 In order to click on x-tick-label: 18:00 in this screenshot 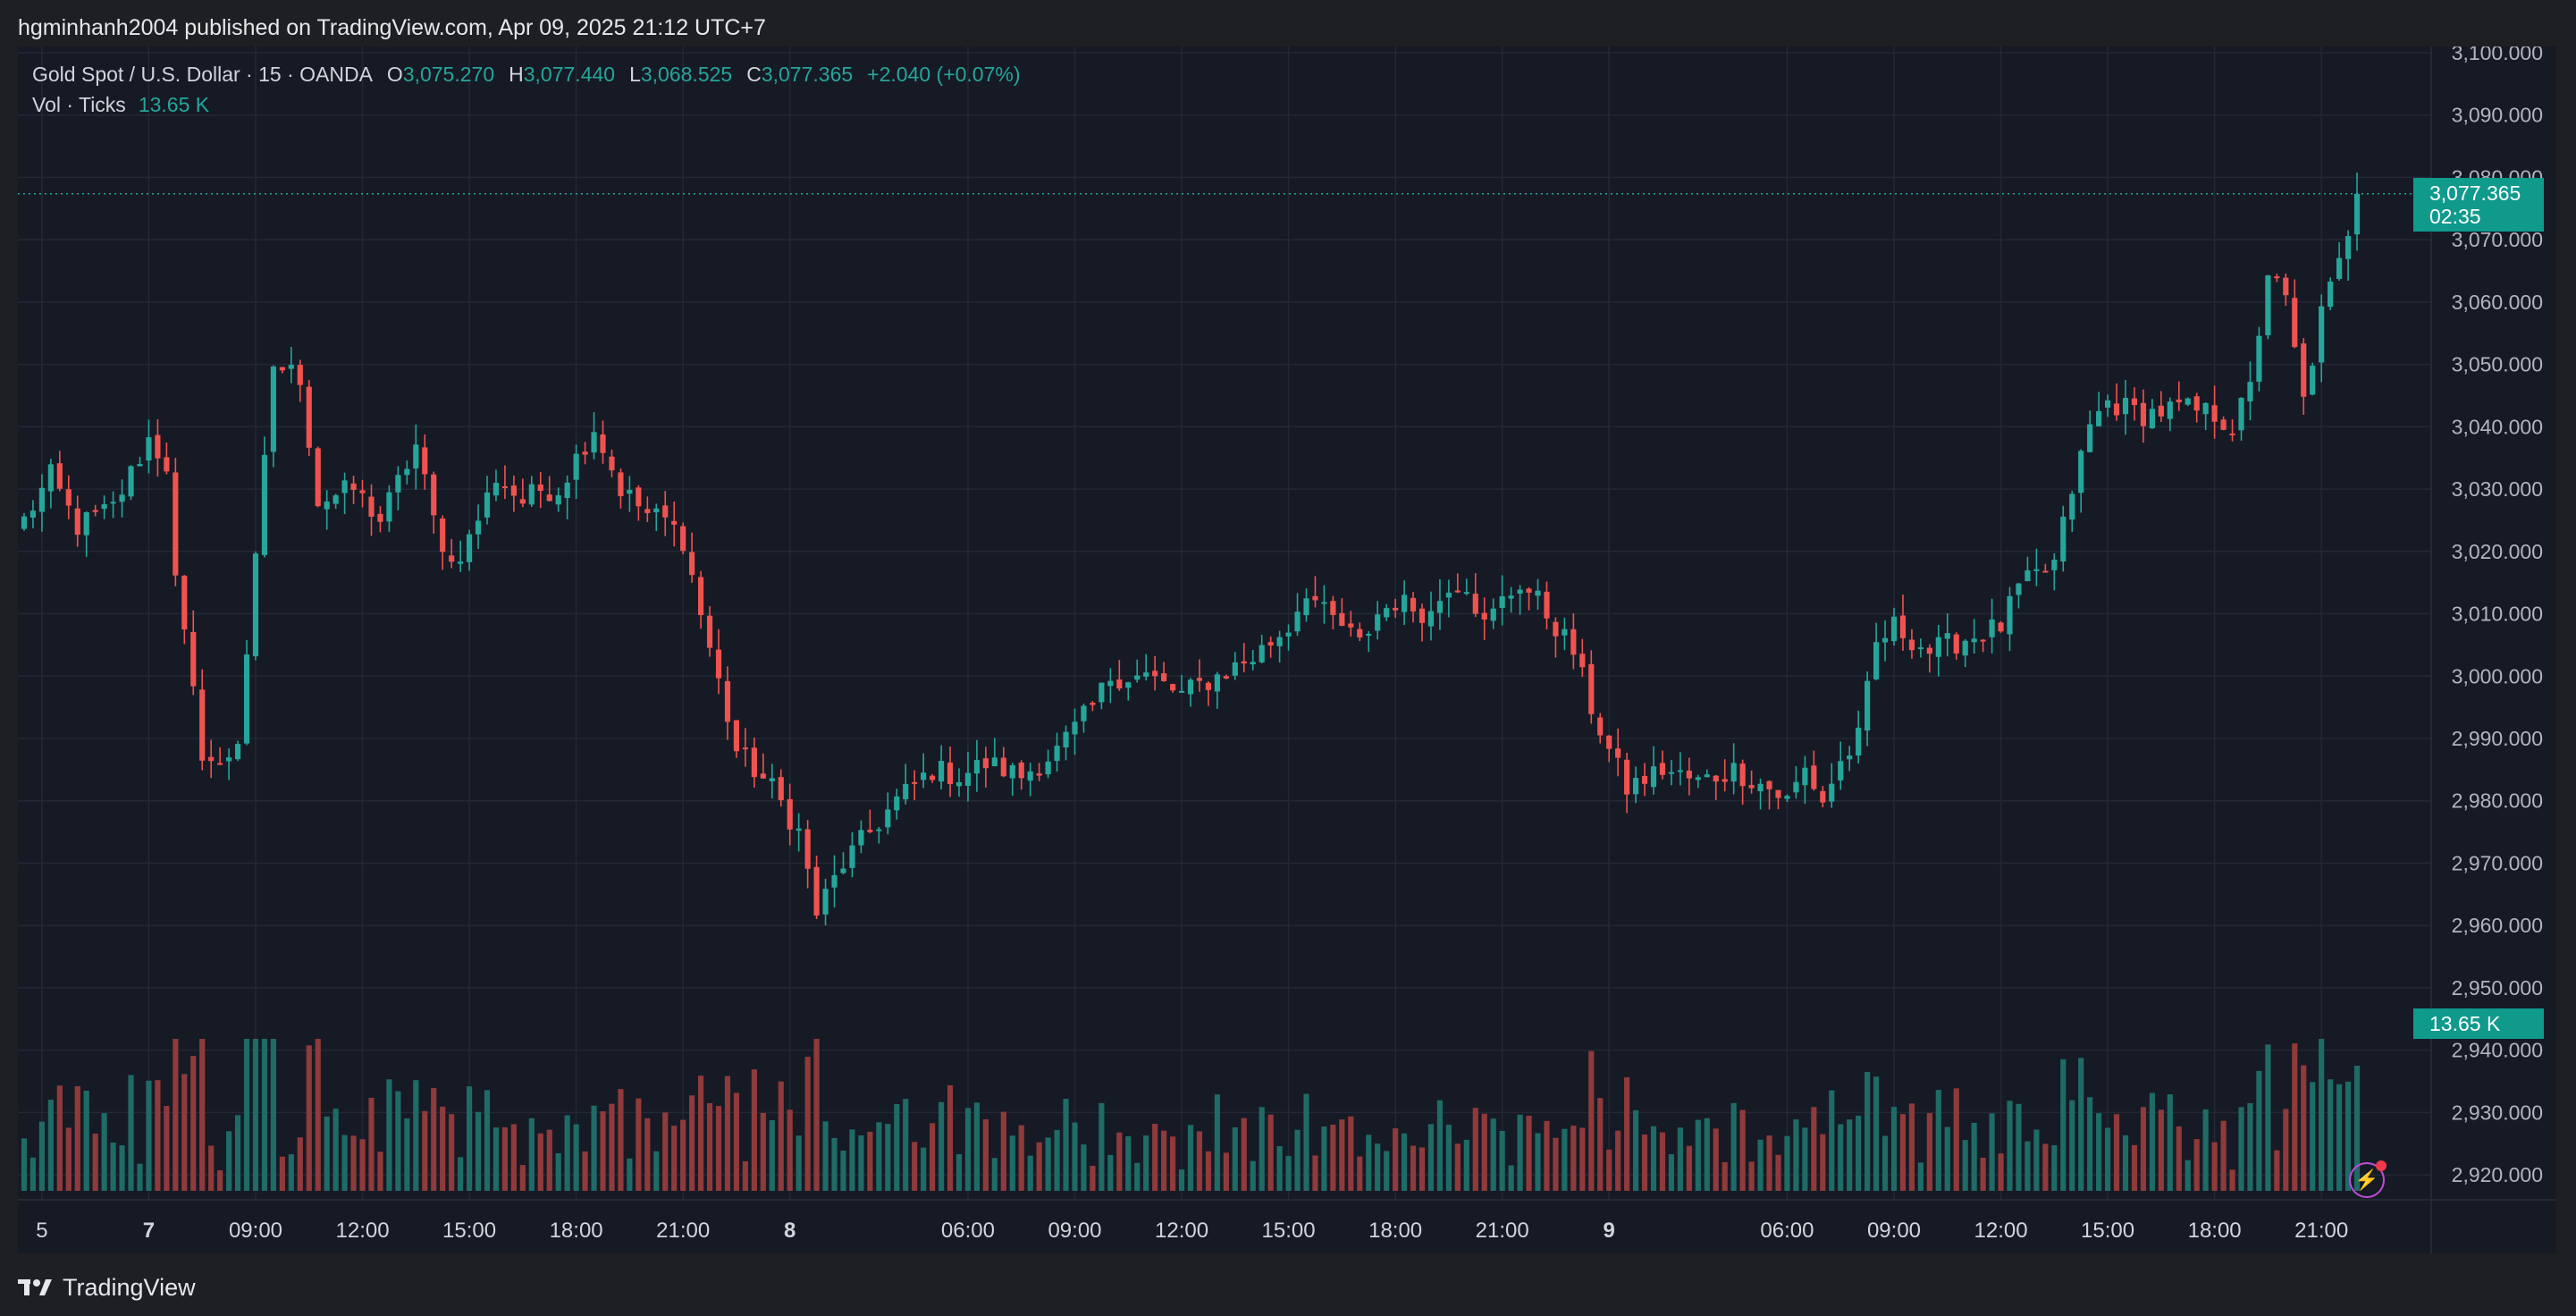, I will do `click(2215, 1231)`.